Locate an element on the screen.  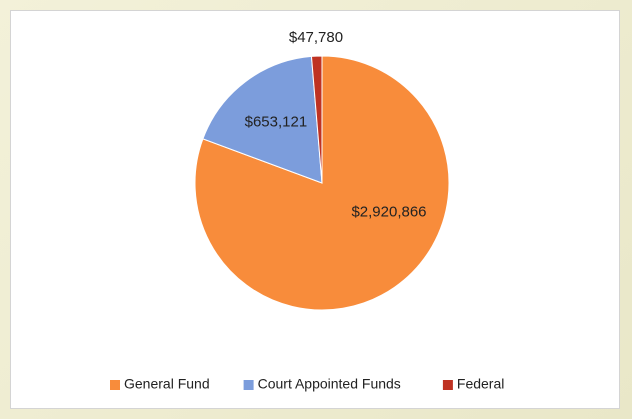
data-label: $47,780 is located at coordinates (316, 37).